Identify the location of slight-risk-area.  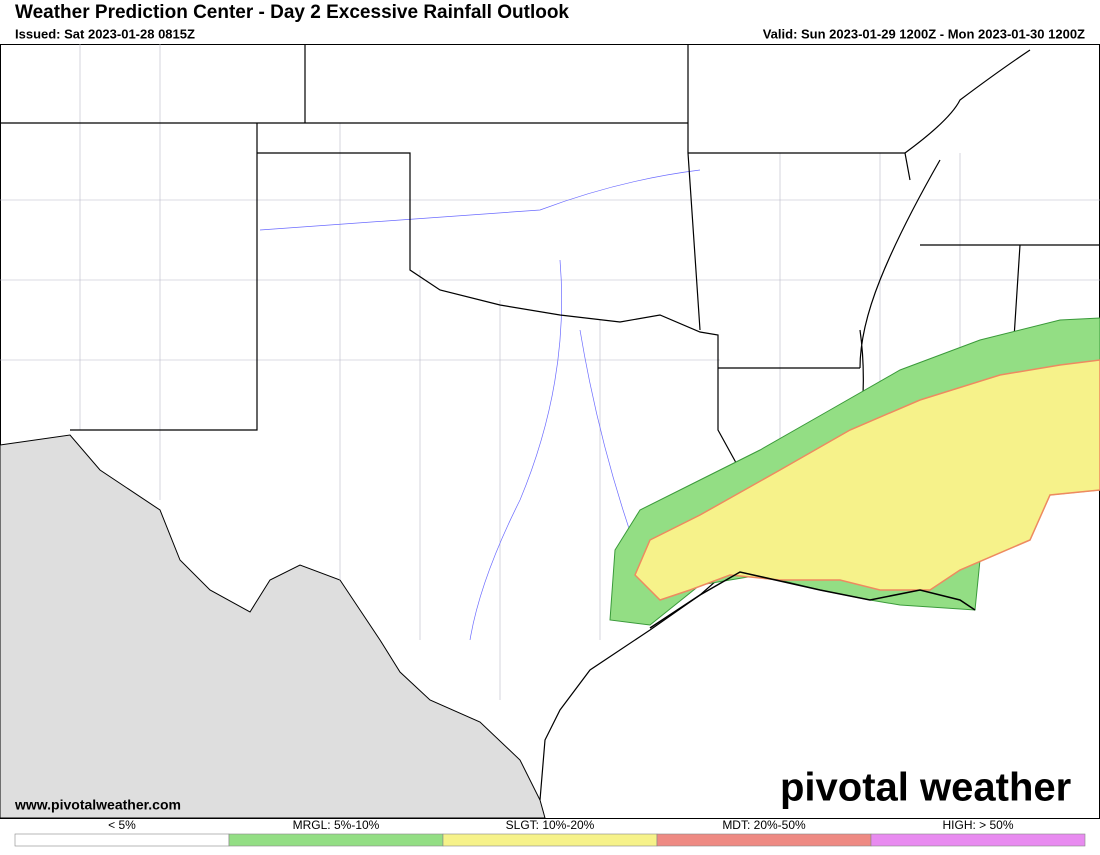
(867, 480).